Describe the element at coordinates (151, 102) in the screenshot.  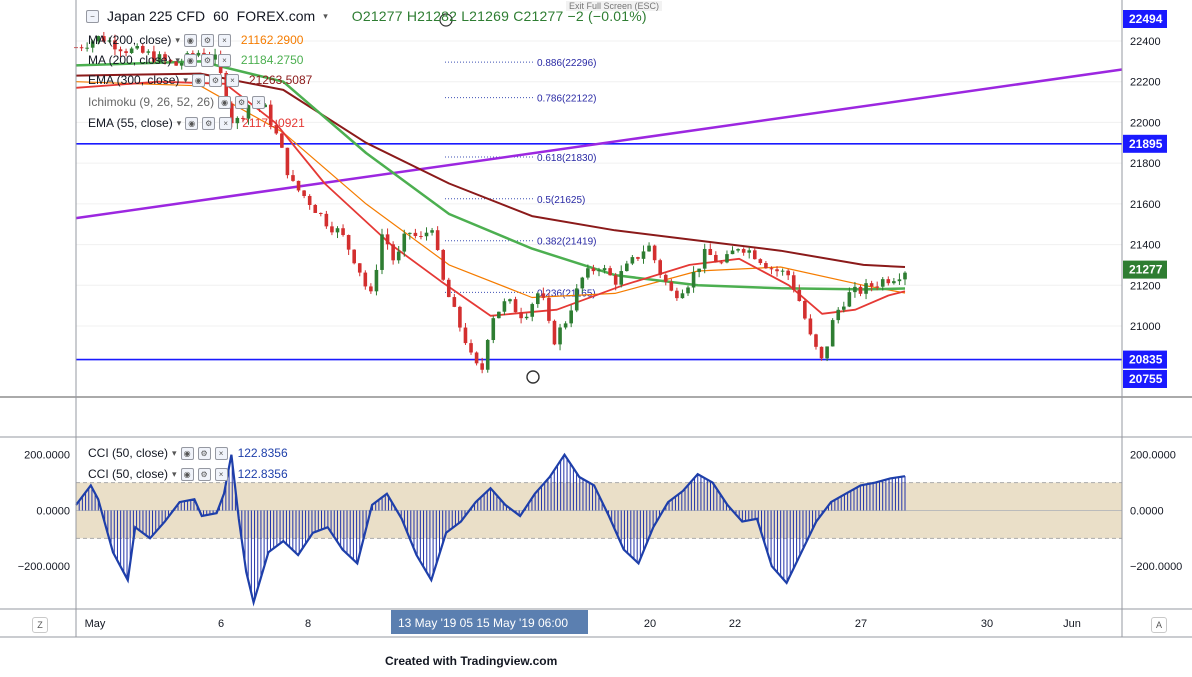
I see `legend-label: Ichimoku (9, 26, 52, 26)` at that location.